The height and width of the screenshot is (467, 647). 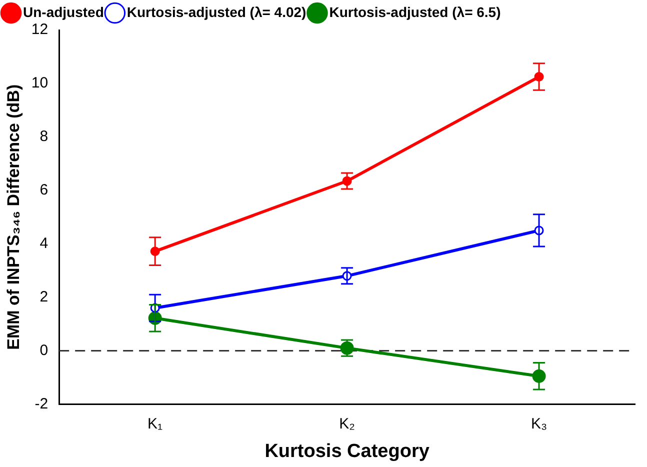 What do you see at coordinates (155, 423) in the screenshot?
I see `x-tick-label: K₁` at bounding box center [155, 423].